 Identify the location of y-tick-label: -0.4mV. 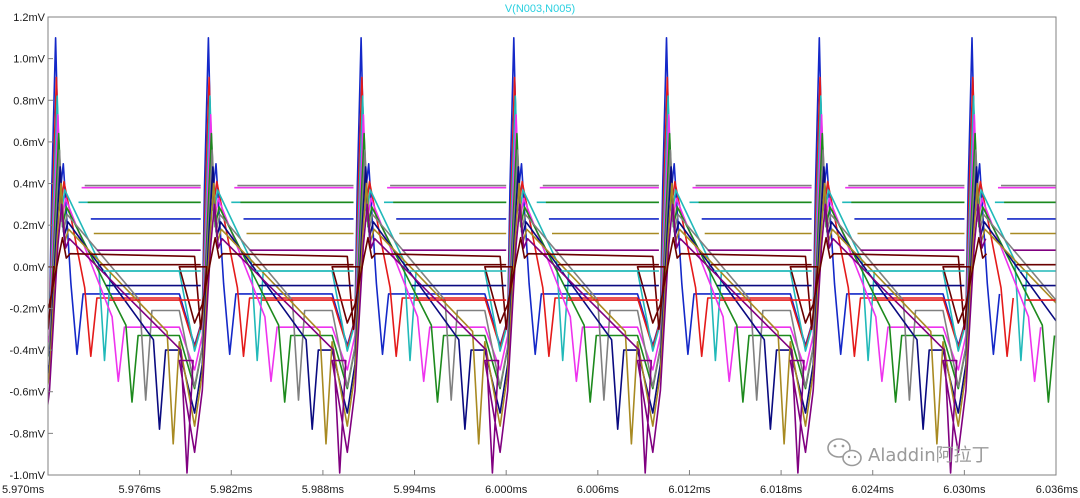
(28, 351).